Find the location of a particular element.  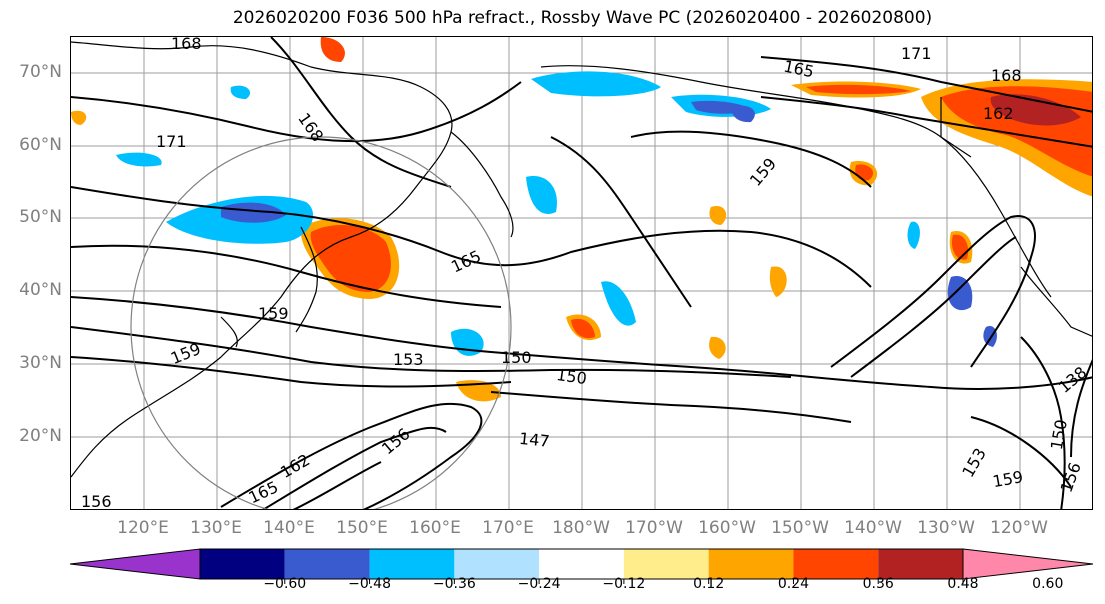

colorbar-tick-label: 0.48 is located at coordinates (963, 584).